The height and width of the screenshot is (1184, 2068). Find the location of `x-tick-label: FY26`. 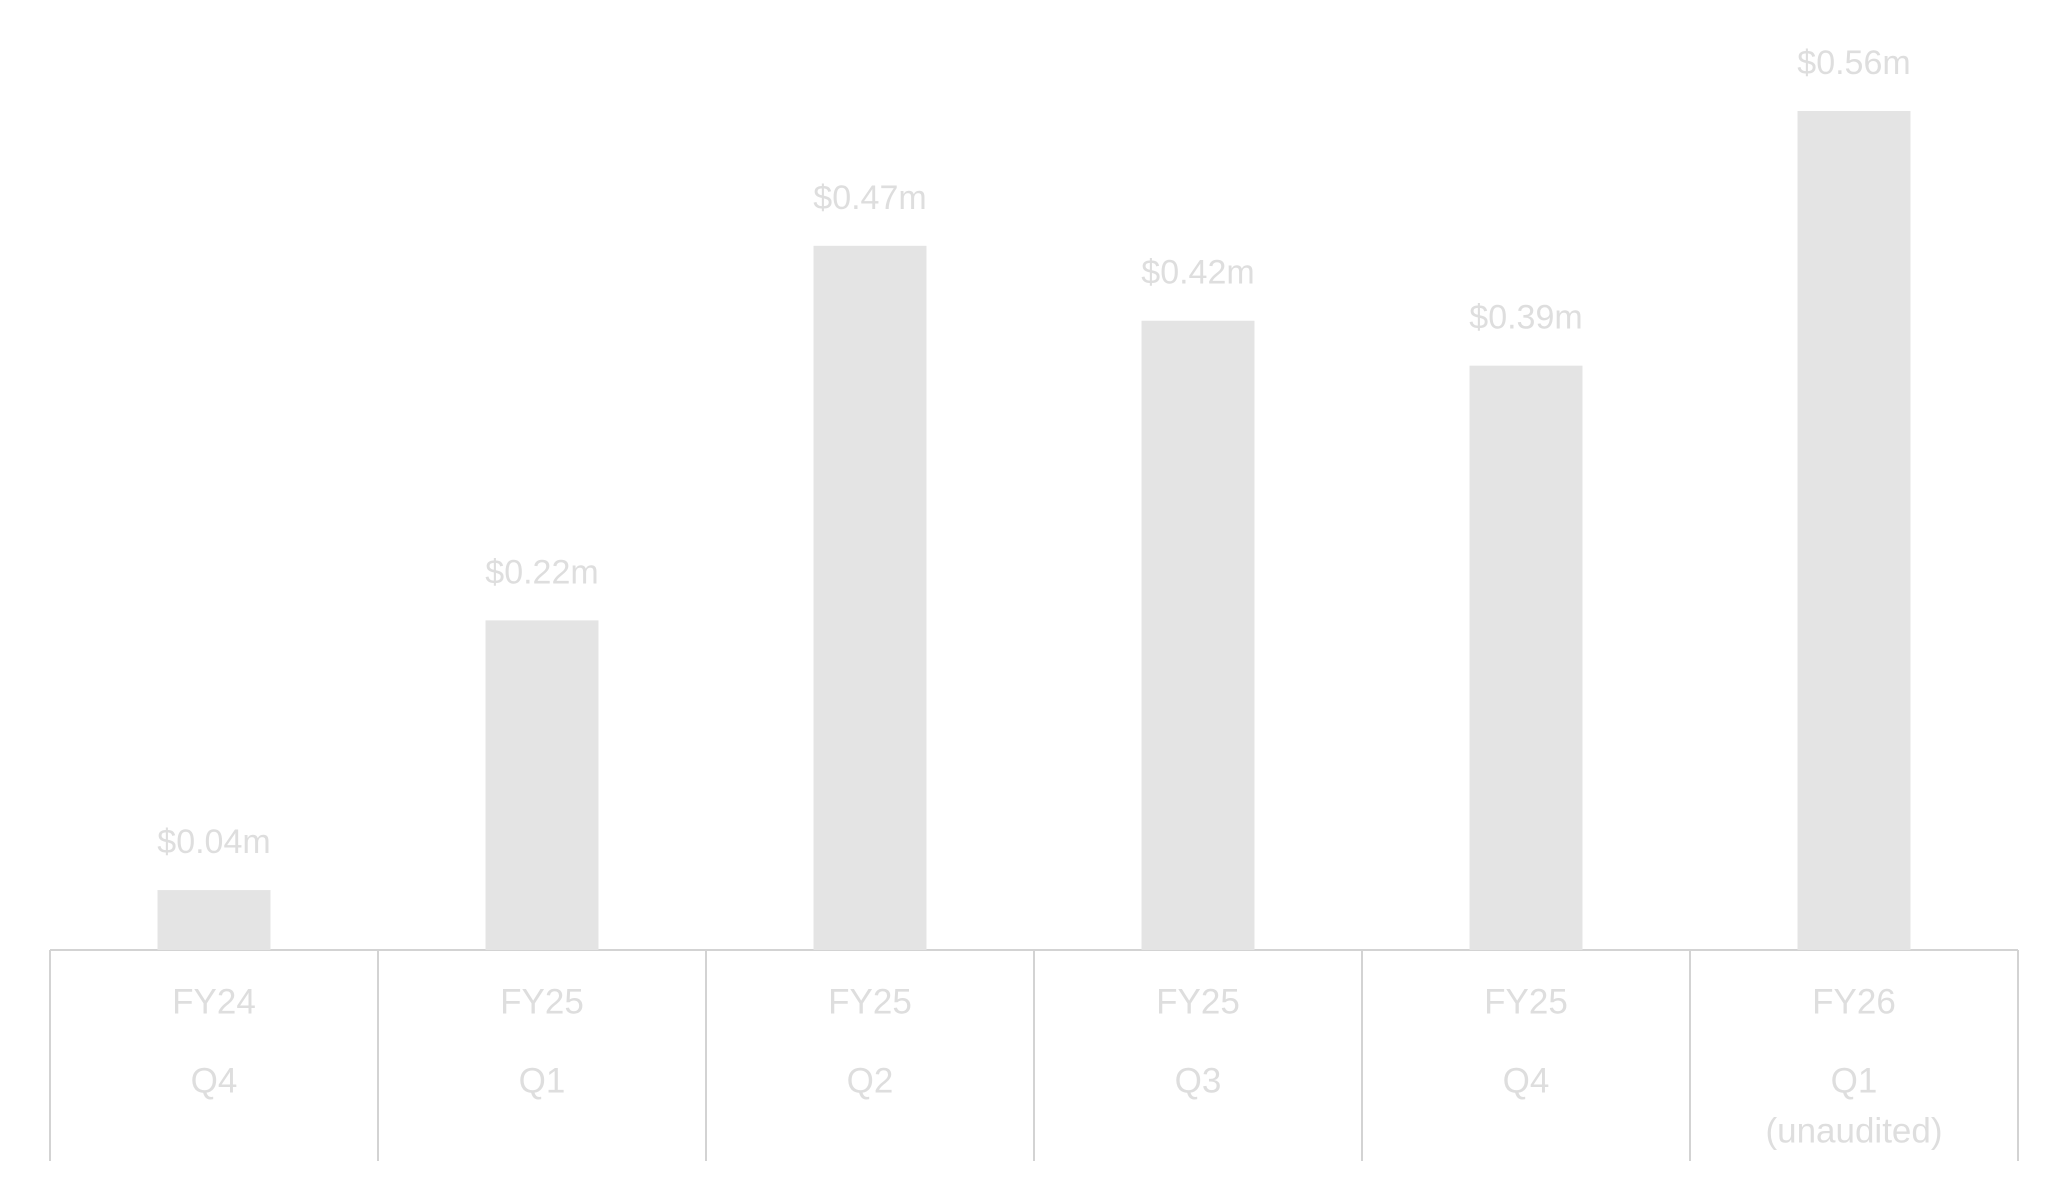

x-tick-label: FY26 is located at coordinates (1854, 1001).